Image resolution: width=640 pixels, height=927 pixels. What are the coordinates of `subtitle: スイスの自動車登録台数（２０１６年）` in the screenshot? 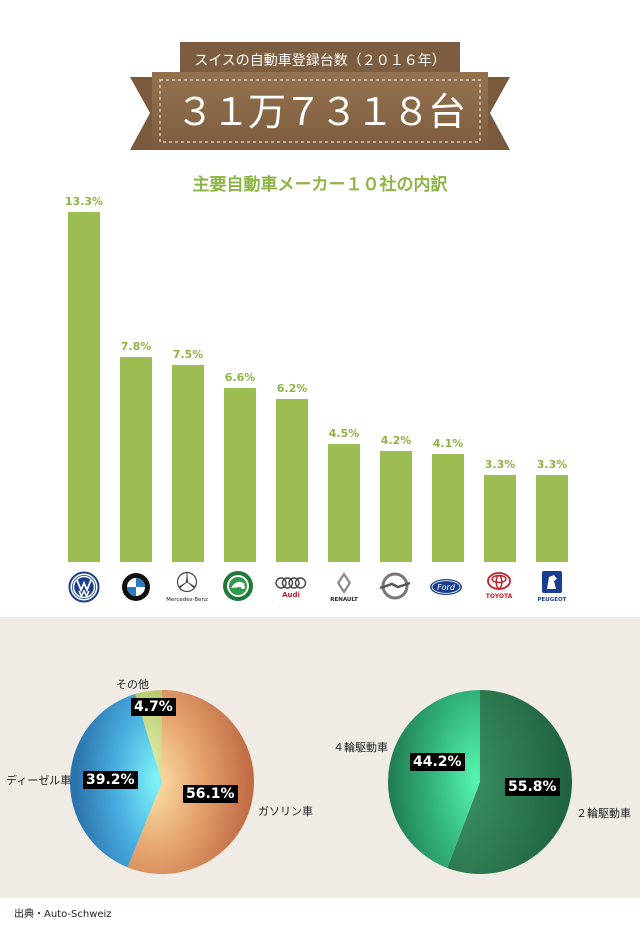 It's located at (320, 61).